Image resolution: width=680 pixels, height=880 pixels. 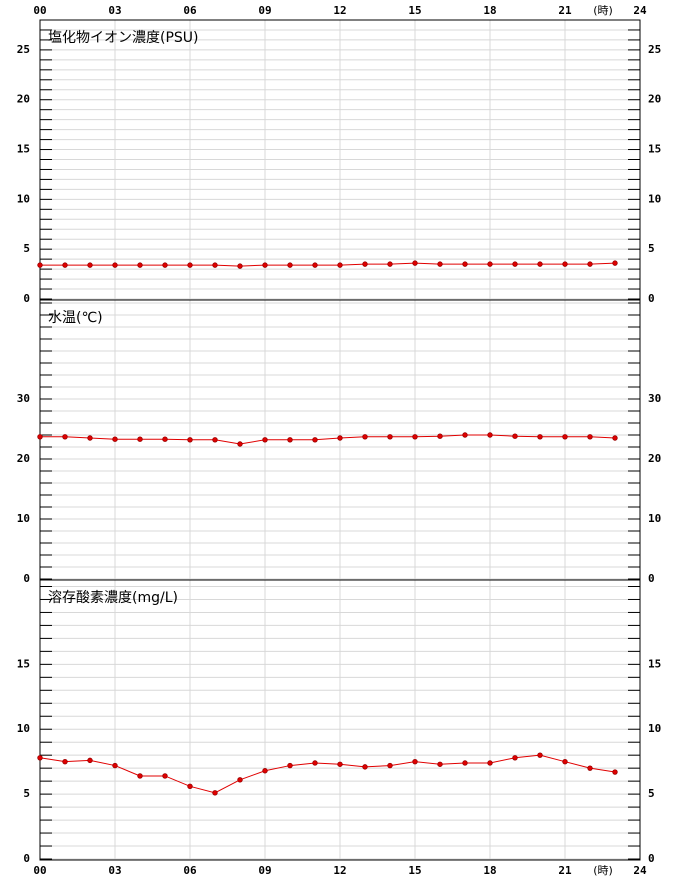 I want to click on x-tick-label: 06, so click(x=190, y=10).